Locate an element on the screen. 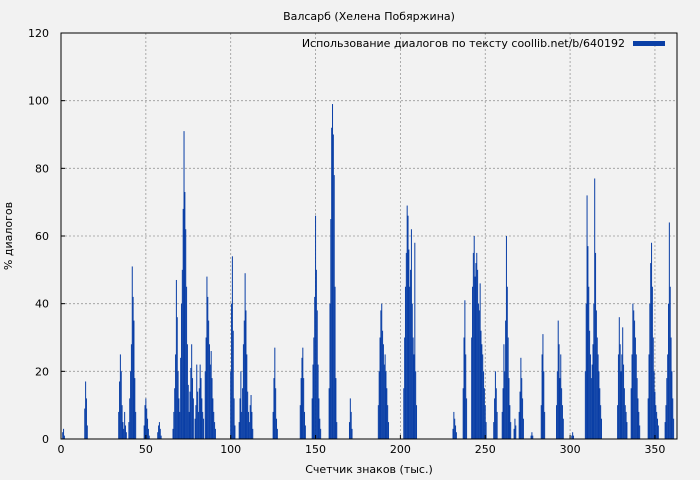  x-tick-label: 350 is located at coordinates (654, 449).